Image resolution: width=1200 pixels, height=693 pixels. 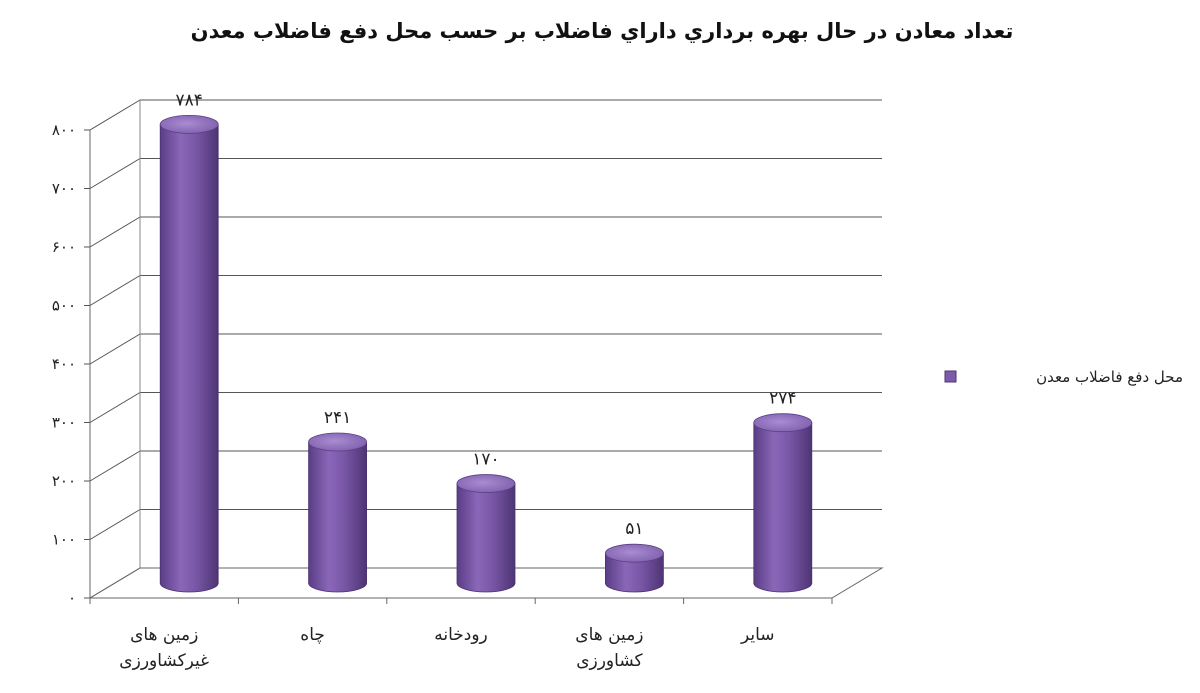 I want to click on category-label-2: رودخانه, so click(x=461, y=635).